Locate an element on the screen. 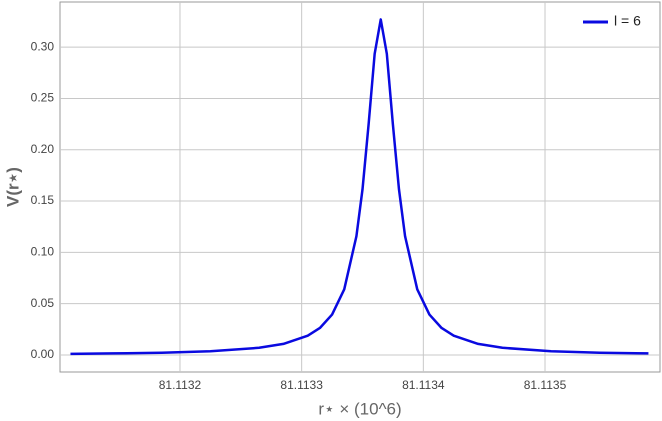 Image resolution: width=662 pixels, height=421 pixels. x-tick-label: 81.1135 is located at coordinates (545, 385).